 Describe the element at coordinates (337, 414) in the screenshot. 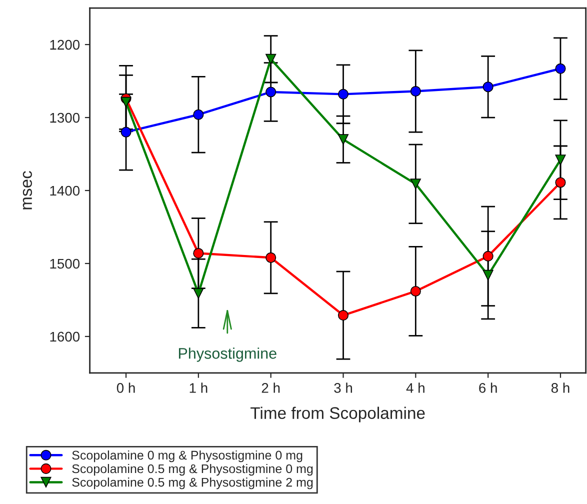

I see `x-axis-title: Time from Scopolamine` at that location.